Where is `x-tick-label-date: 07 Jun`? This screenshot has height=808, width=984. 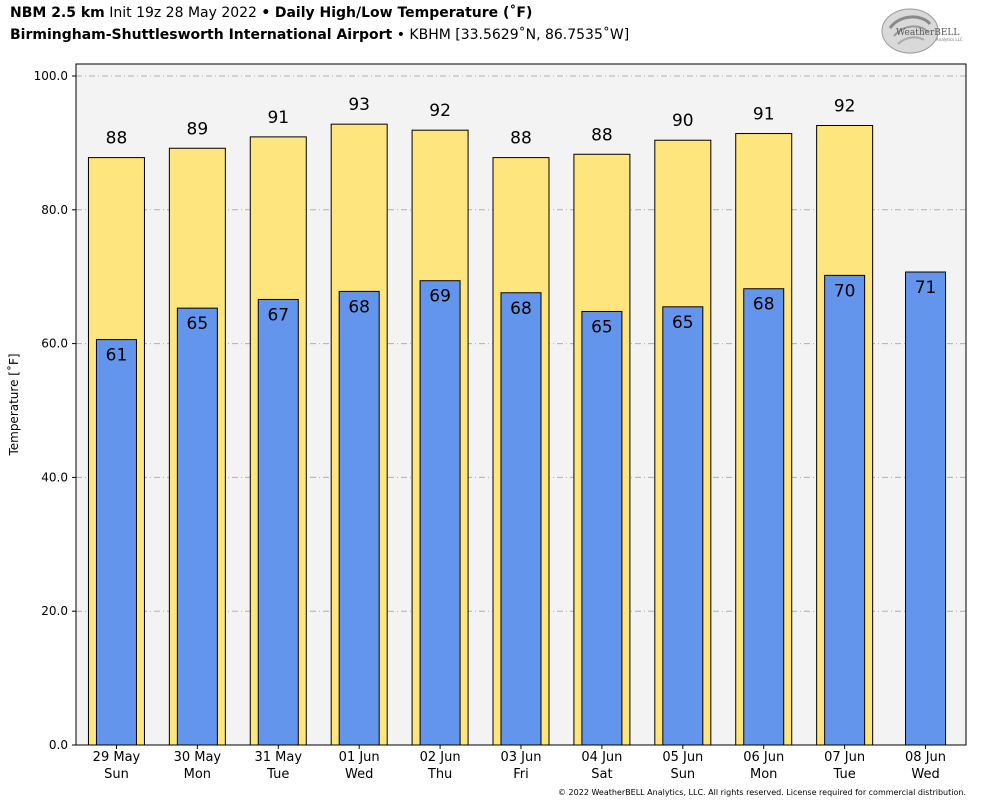 x-tick-label-date: 07 Jun is located at coordinates (844, 757).